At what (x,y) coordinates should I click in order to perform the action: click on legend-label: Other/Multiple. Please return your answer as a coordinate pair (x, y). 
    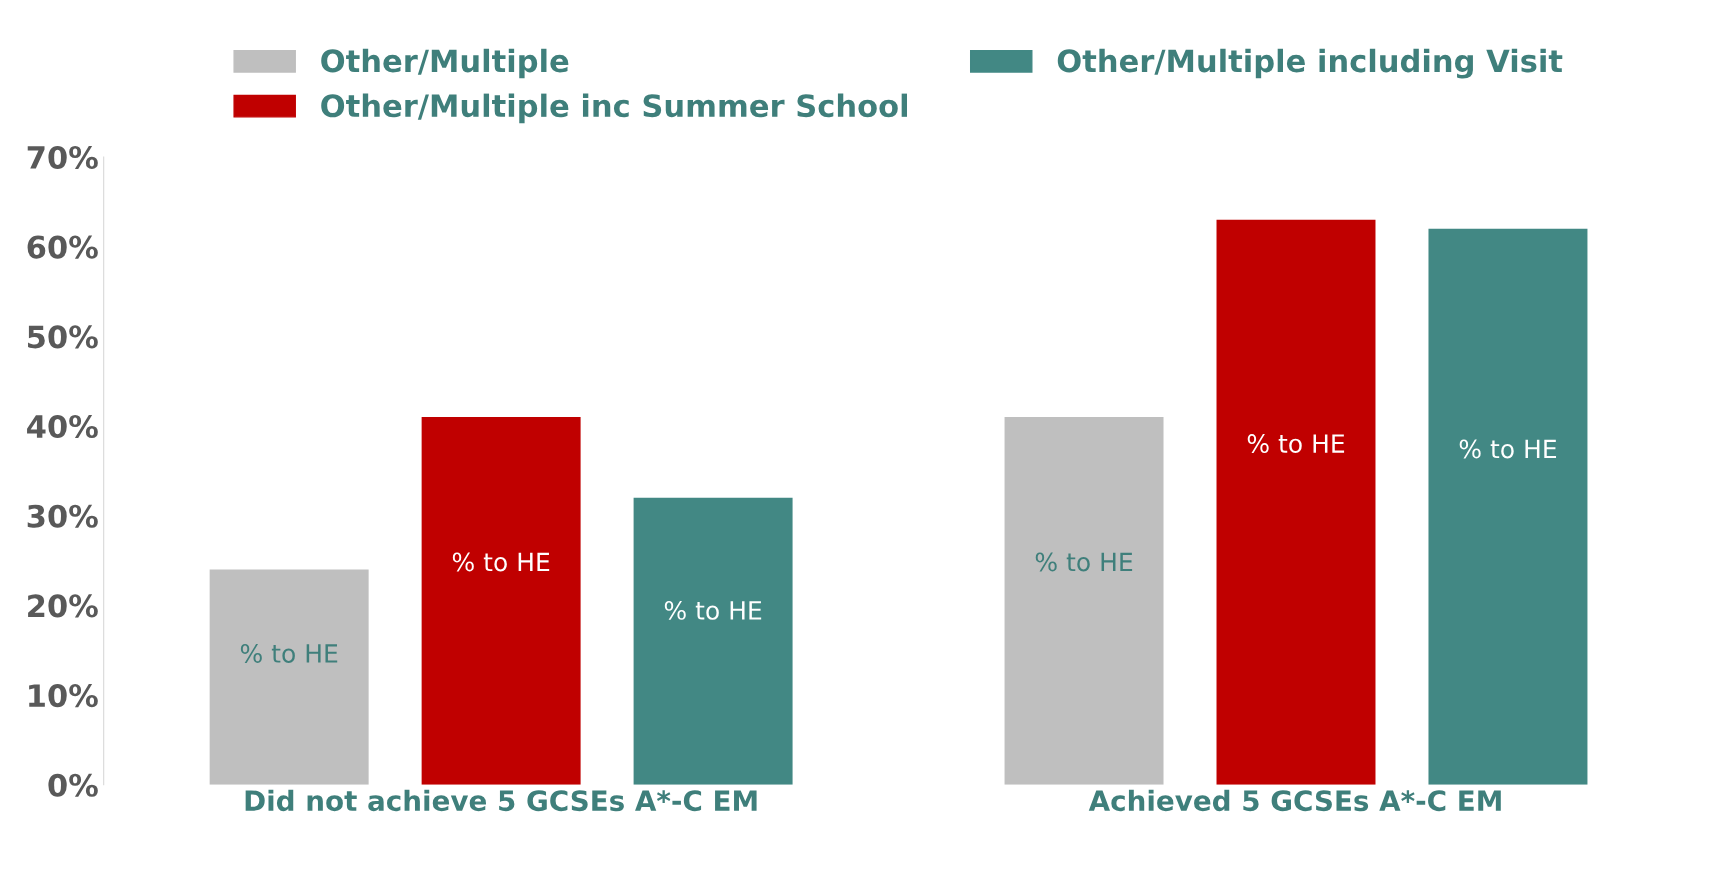
    Looking at the image, I should click on (445, 63).